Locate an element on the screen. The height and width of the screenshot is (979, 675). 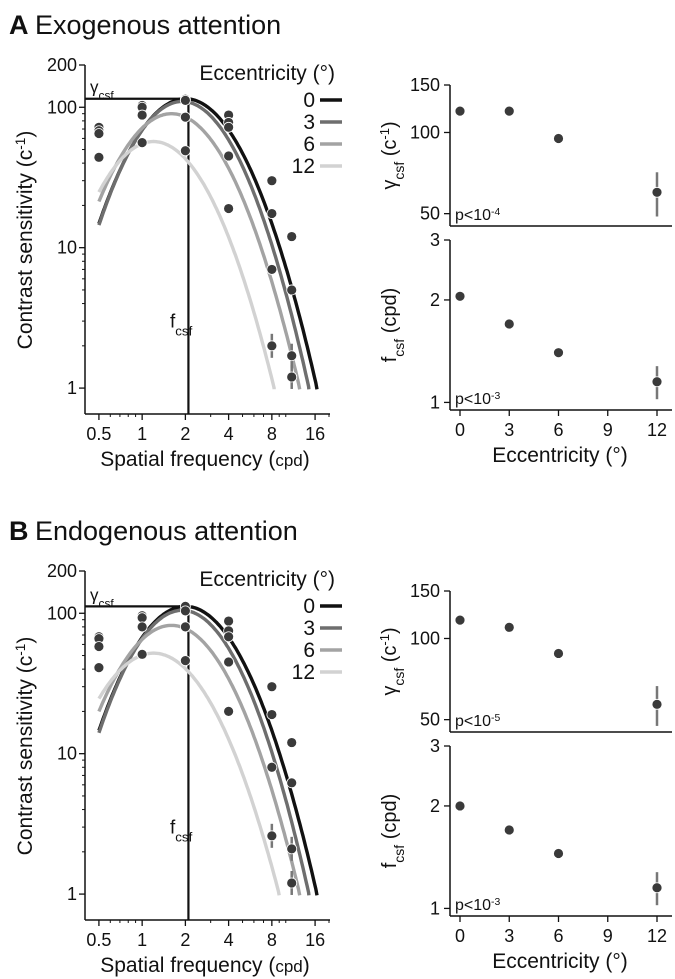
panel-letter: B is located at coordinates (19, 531).